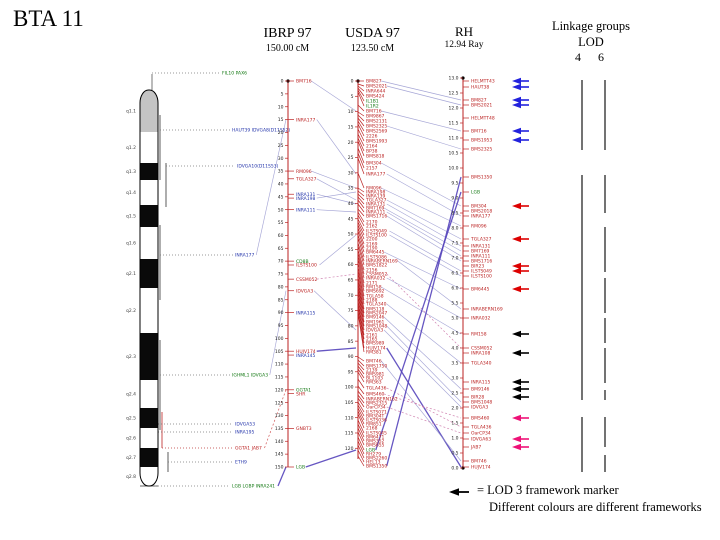  I want to click on page-title: BTA 11, so click(48, 18).